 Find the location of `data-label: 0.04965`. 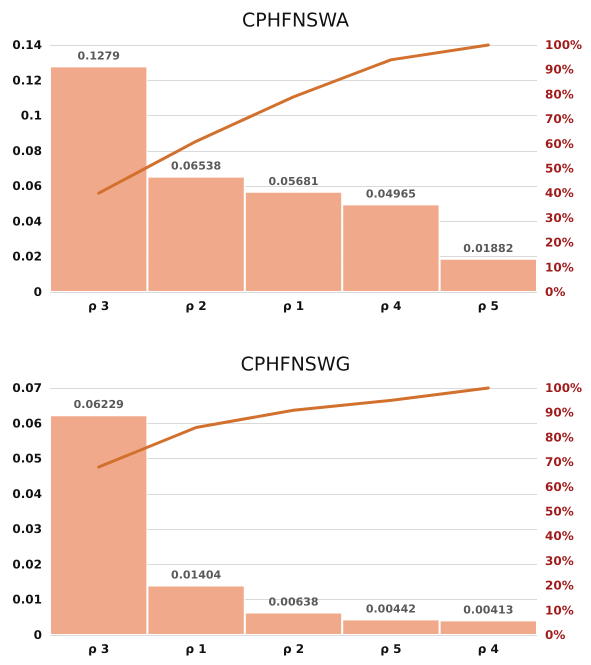

data-label: 0.04965 is located at coordinates (391, 193).